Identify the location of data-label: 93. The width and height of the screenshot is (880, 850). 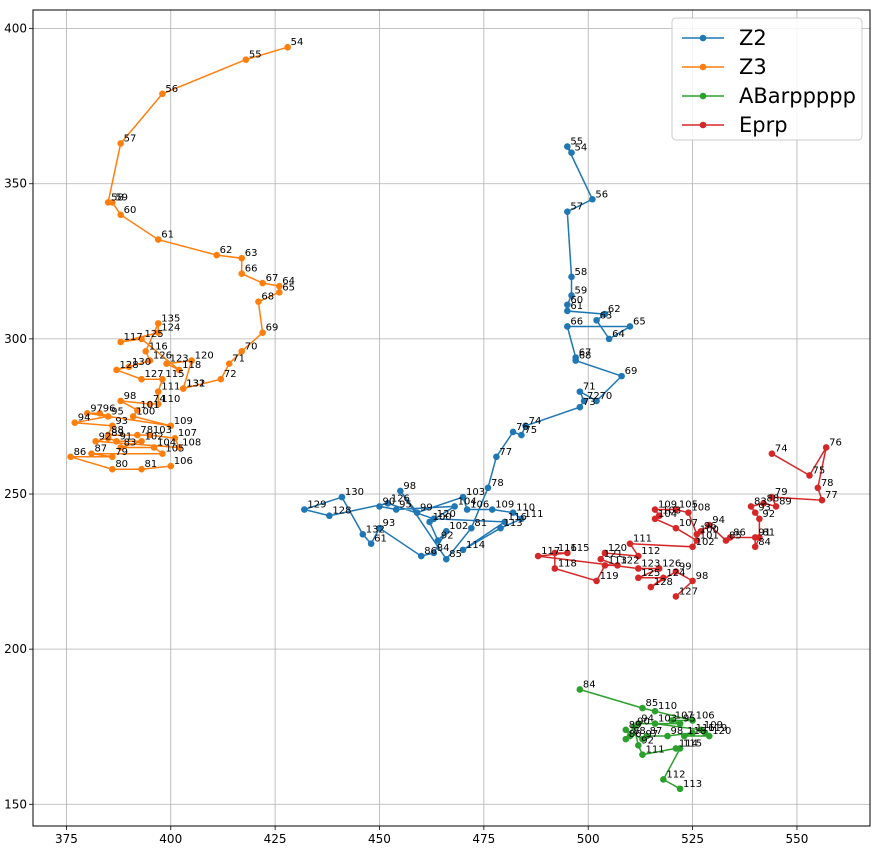
(388, 523).